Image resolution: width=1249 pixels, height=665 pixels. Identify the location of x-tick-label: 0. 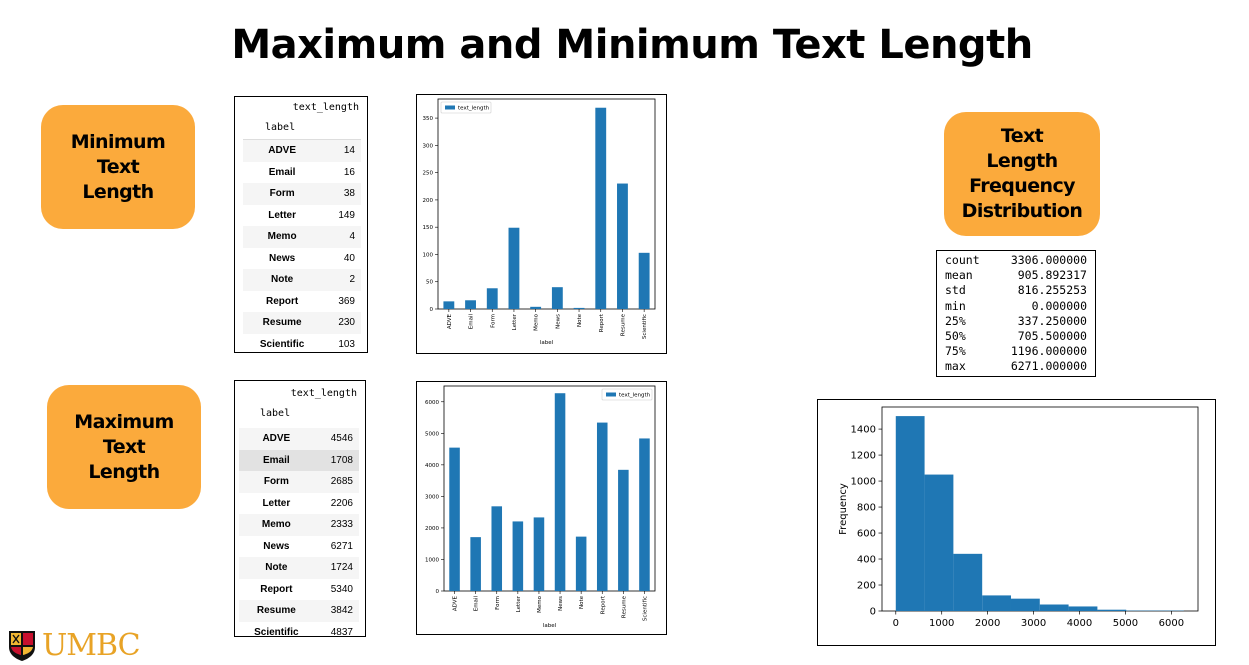
(896, 623).